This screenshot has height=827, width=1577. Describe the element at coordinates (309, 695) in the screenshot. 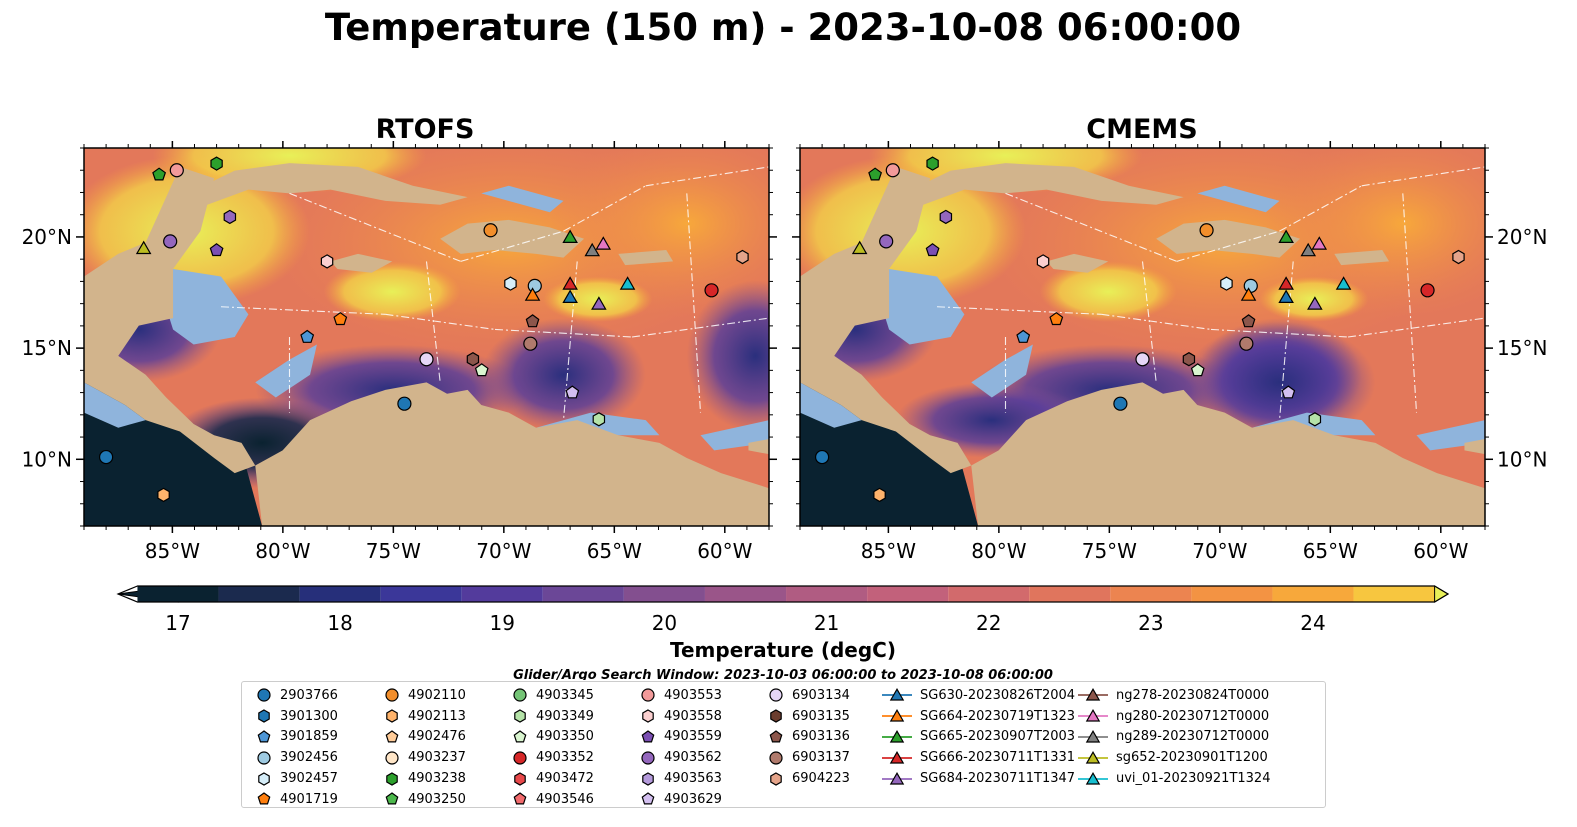

I see `legend-label: 2903766` at that location.